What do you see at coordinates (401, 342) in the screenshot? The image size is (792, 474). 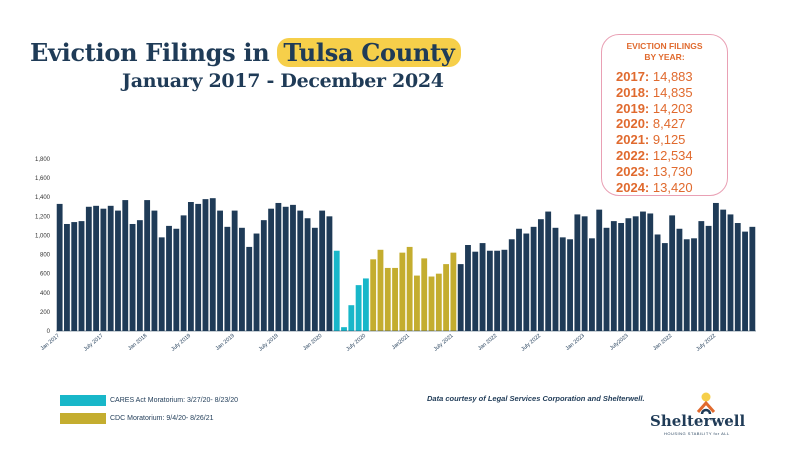 I see `x-tick-label: Jan2021` at bounding box center [401, 342].